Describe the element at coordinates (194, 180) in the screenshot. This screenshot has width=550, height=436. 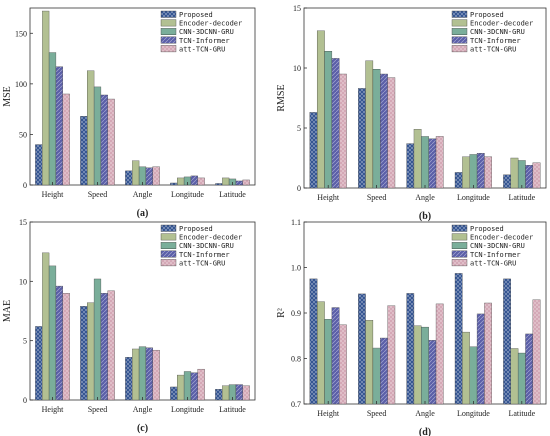
I see `bar-tcn-informer-longitude` at that location.